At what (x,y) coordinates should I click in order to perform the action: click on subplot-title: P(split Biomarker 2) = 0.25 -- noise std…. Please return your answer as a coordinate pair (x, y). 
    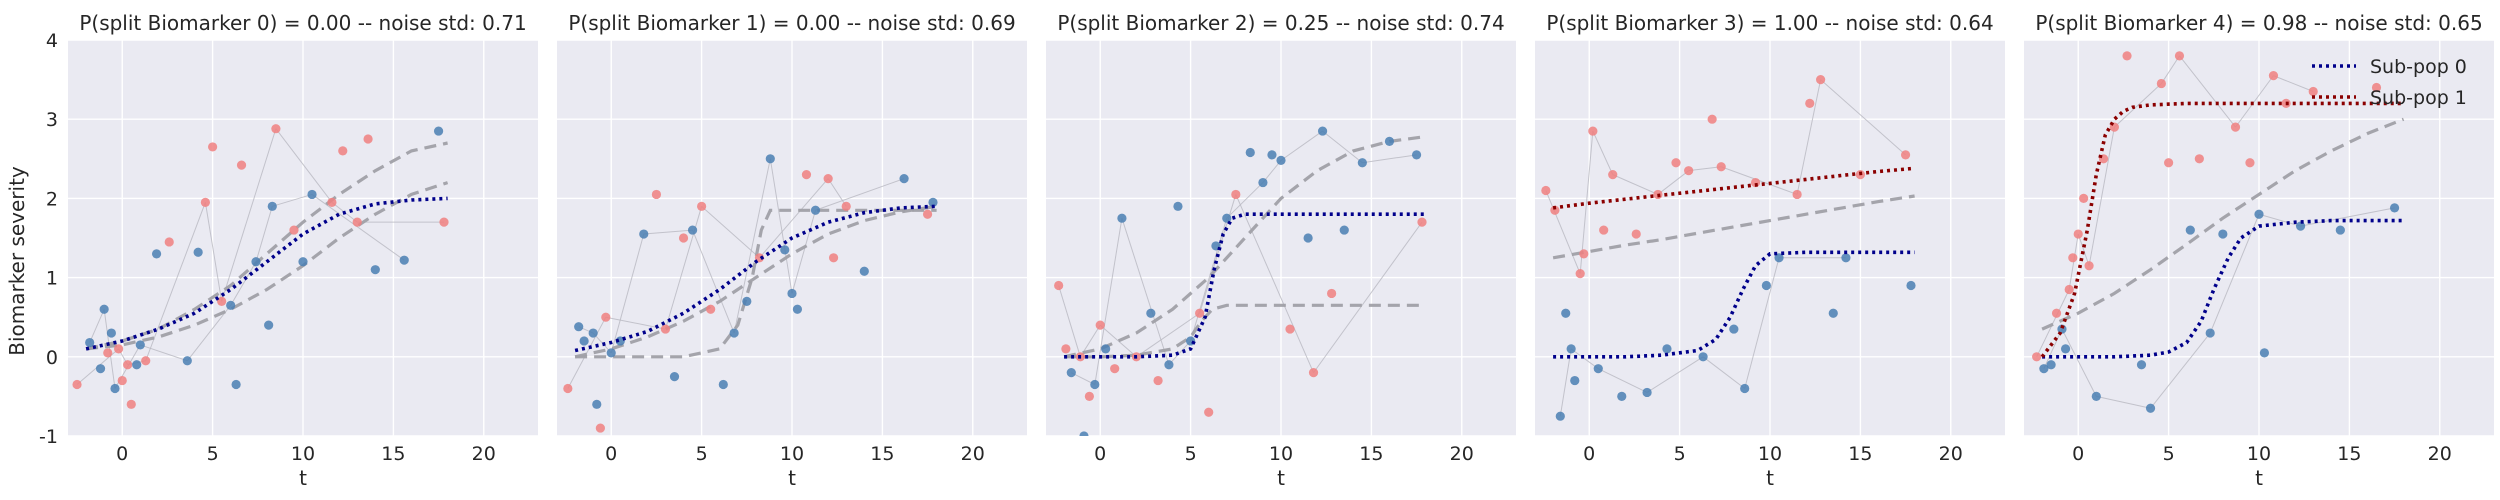
    Looking at the image, I should click on (1280, 23).